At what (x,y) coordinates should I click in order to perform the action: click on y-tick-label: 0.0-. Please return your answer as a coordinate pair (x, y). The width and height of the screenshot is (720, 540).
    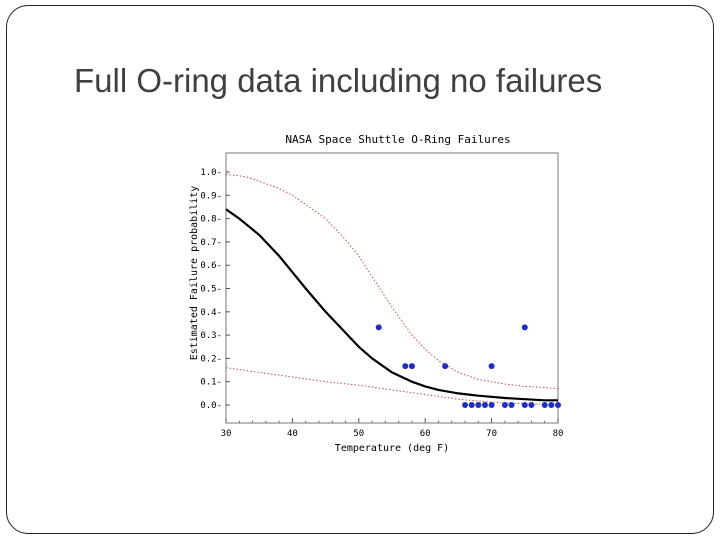
    Looking at the image, I should click on (211, 406).